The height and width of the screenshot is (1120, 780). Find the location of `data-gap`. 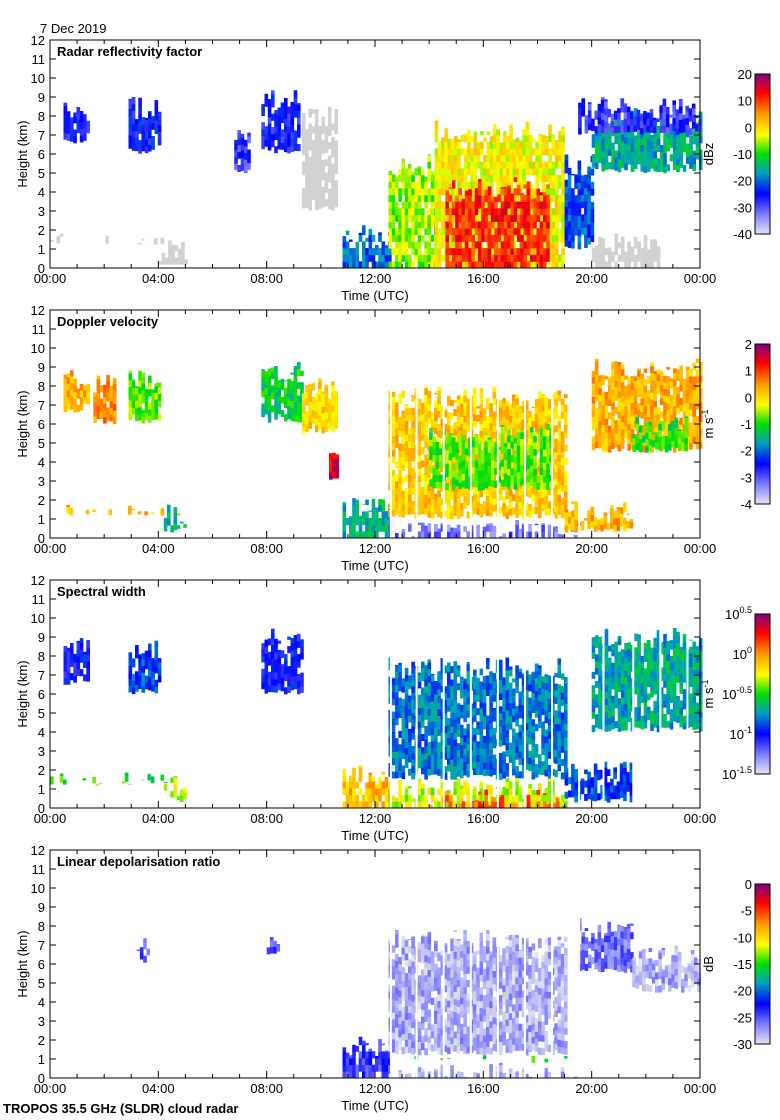

data-gap is located at coordinates (443, 424).